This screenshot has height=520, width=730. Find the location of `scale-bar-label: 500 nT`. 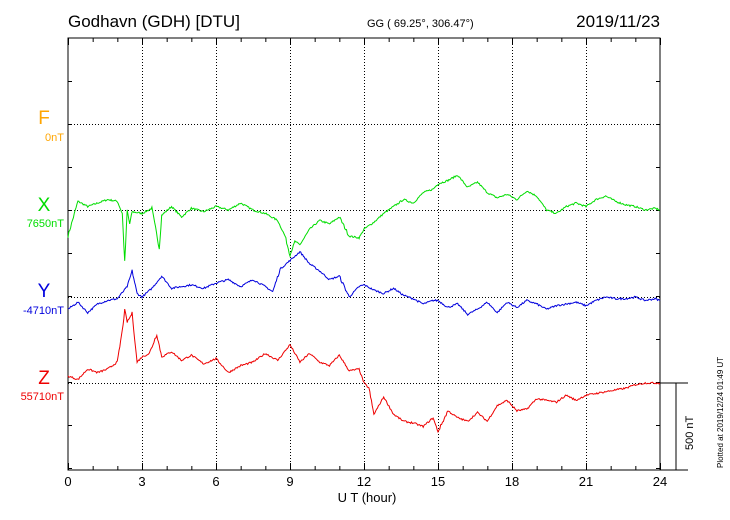

scale-bar-label: 500 nT is located at coordinates (690, 432).